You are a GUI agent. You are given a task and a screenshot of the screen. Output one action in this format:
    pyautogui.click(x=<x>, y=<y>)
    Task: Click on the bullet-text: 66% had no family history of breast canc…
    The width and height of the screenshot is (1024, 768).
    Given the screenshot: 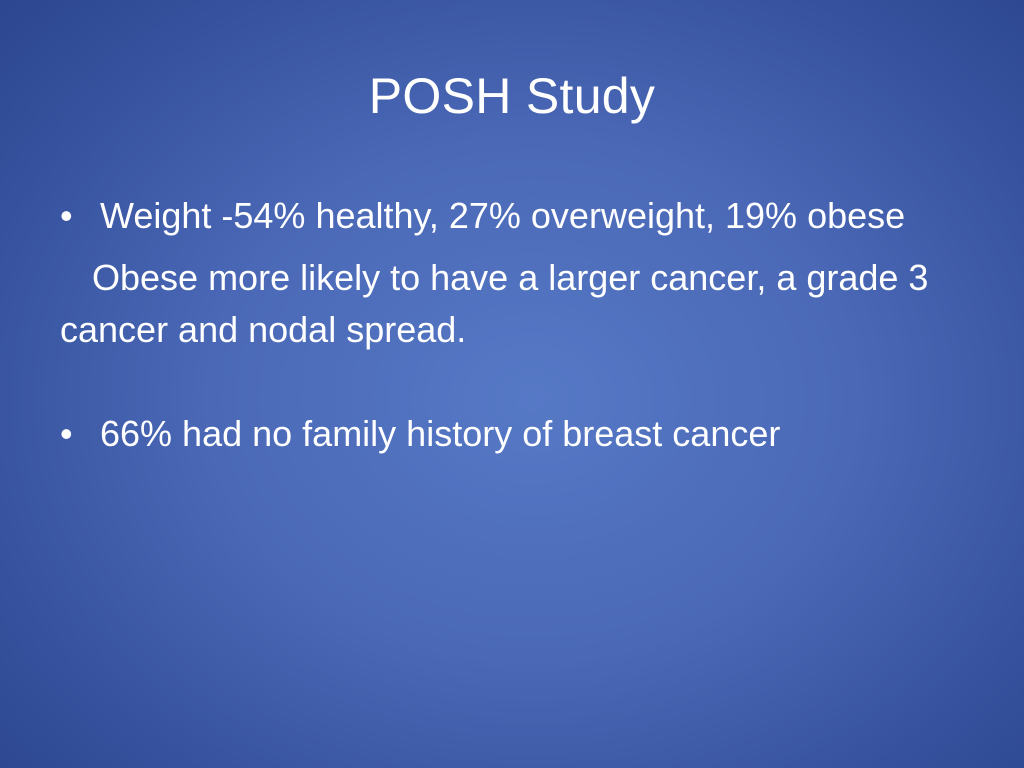 What is the action you would take?
    pyautogui.click(x=440, y=433)
    